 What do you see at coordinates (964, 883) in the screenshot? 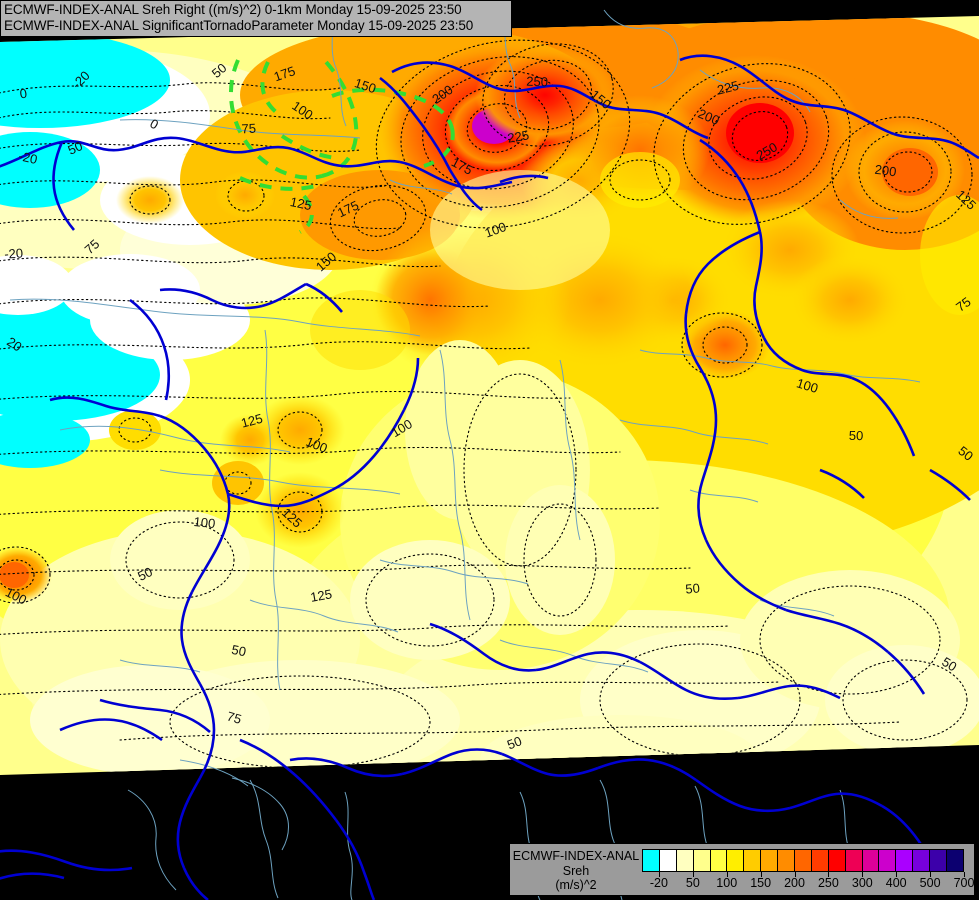
I see `legend-tick-label-9: 700` at bounding box center [964, 883].